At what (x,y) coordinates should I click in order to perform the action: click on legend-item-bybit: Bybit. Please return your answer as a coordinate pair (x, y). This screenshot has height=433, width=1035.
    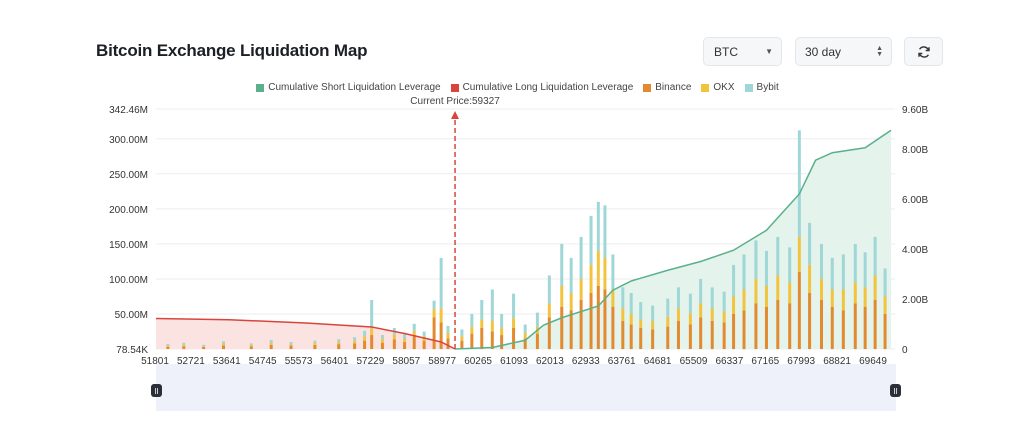
    Looking at the image, I should click on (761, 87).